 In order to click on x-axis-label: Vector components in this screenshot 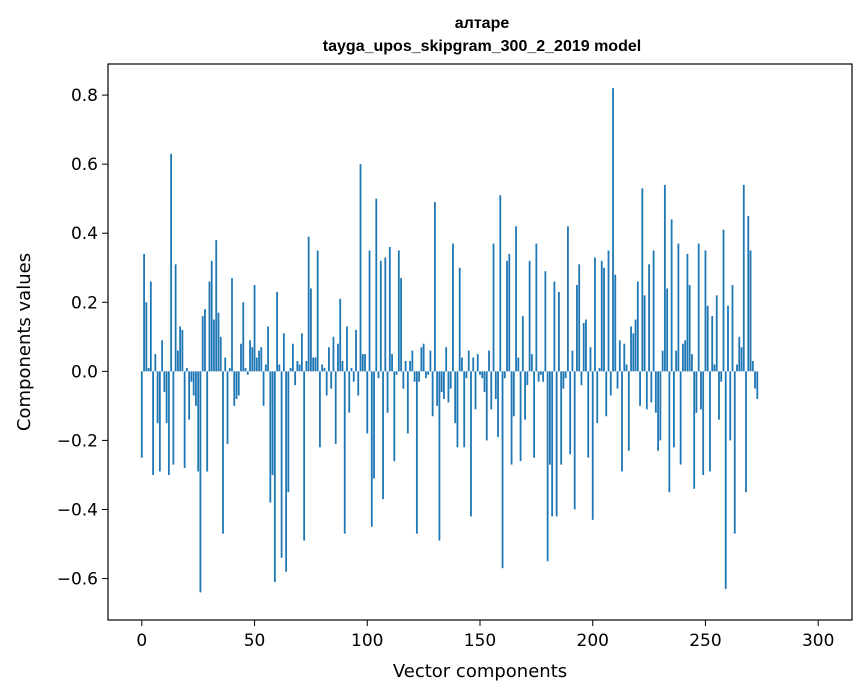, I will do `click(480, 671)`.